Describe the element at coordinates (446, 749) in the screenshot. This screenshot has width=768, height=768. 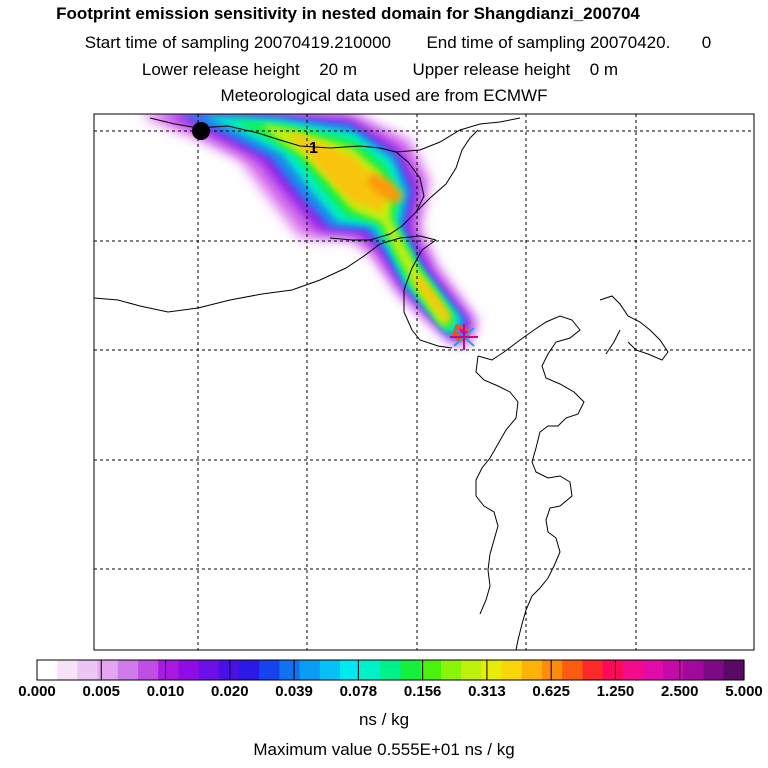
I see `maximum-value: 0.555E+01 ns / kg` at that location.